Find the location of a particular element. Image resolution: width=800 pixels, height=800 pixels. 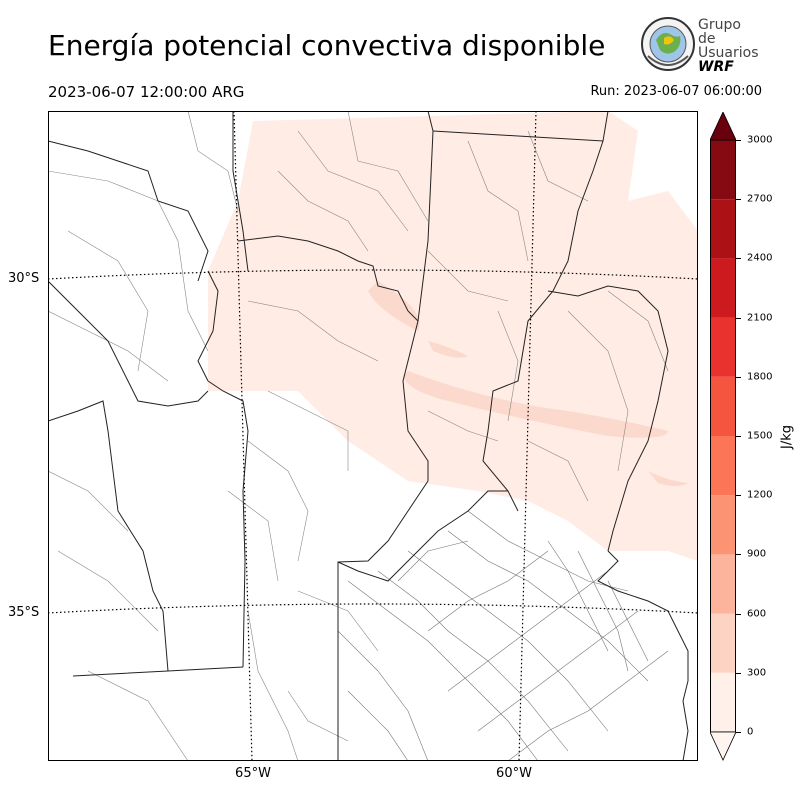

valid-time: 2023-06-07 12:00:00 ARG is located at coordinates (146, 92).